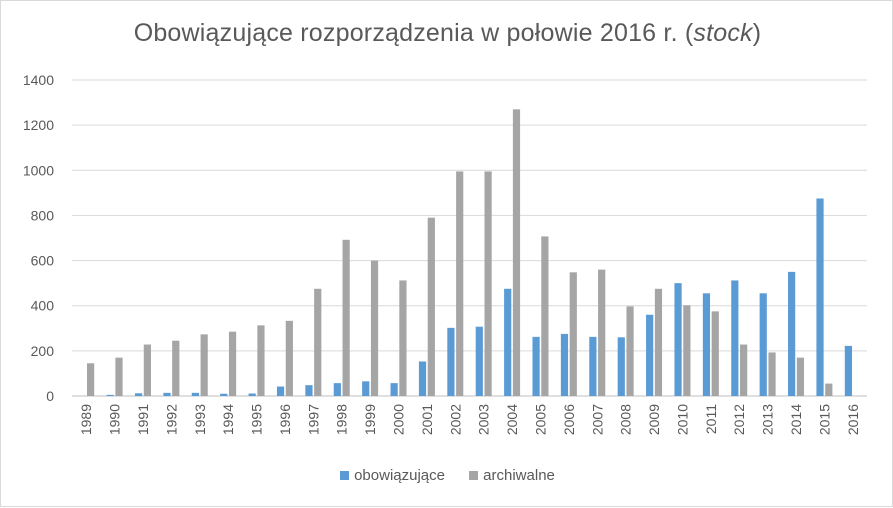 Image resolution: width=893 pixels, height=508 pixels. What do you see at coordinates (658, 342) in the screenshot?
I see `bar-archiwalne-2009` at bounding box center [658, 342].